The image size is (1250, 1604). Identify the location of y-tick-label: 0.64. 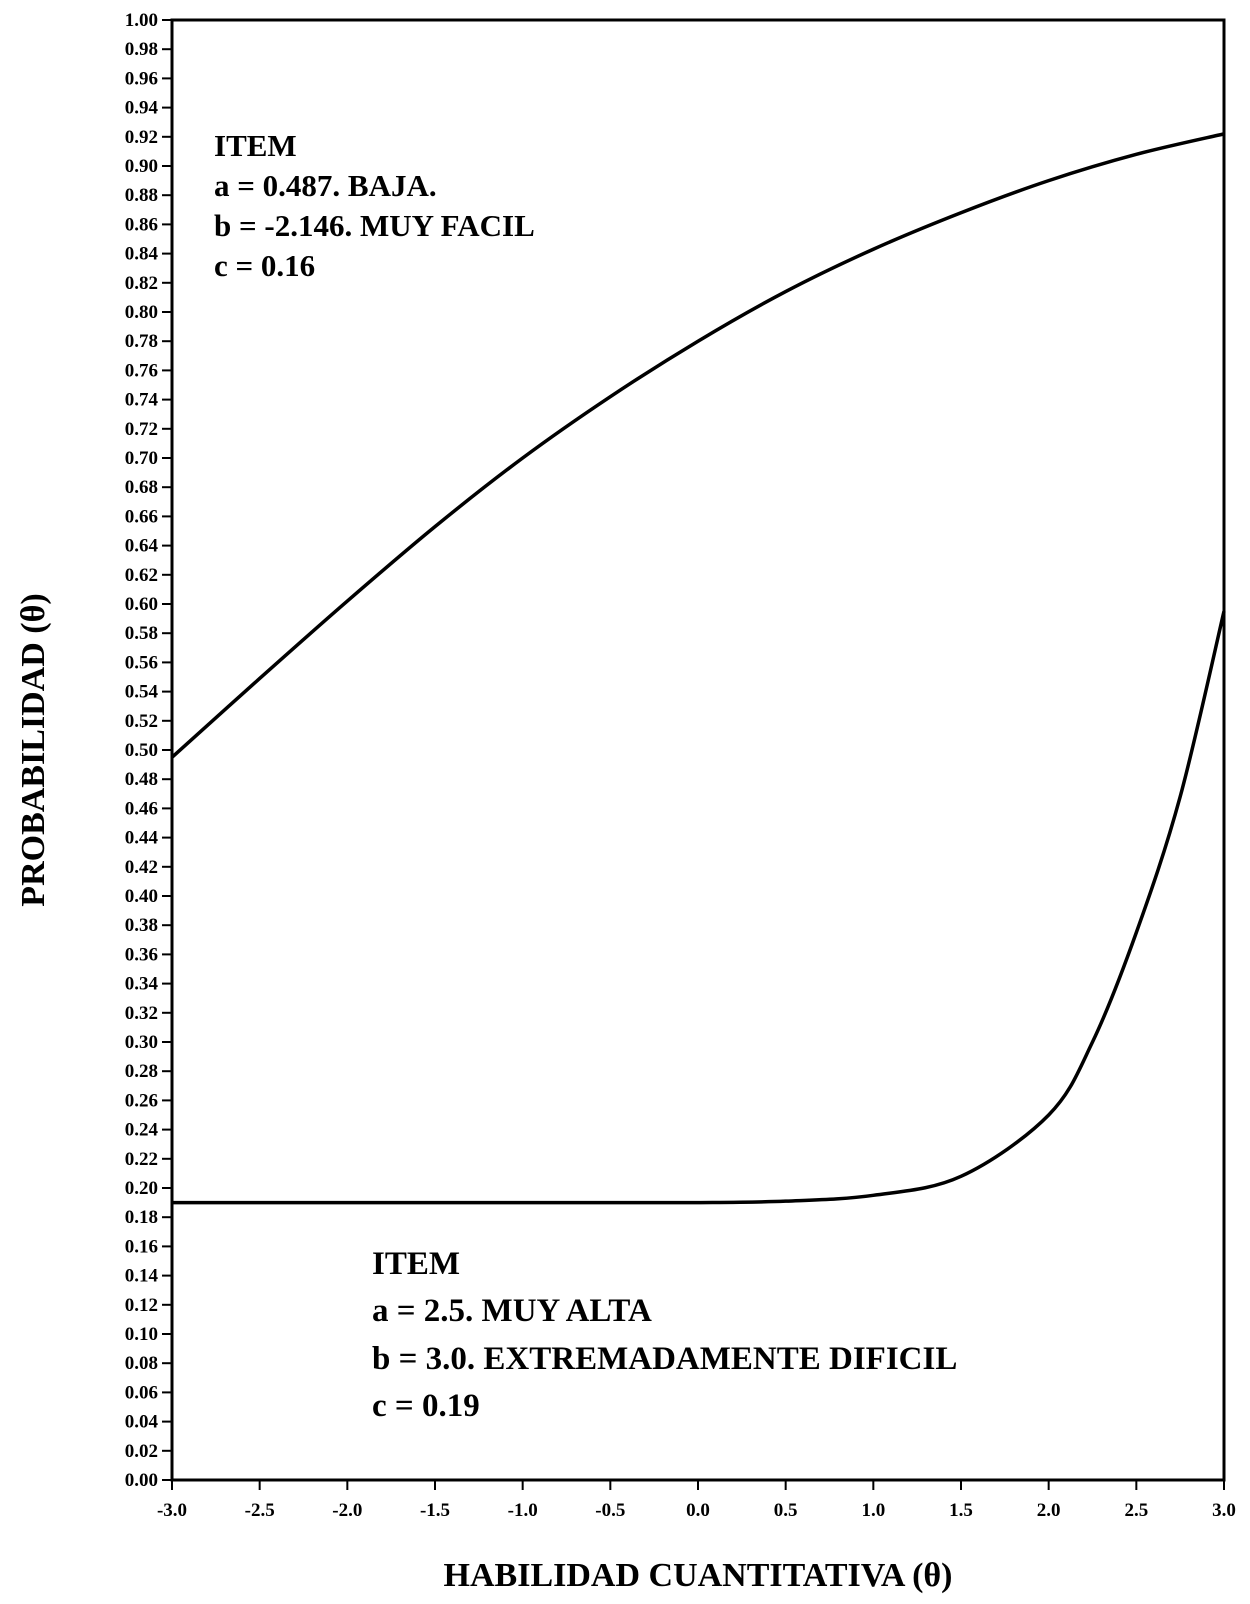
(142, 546).